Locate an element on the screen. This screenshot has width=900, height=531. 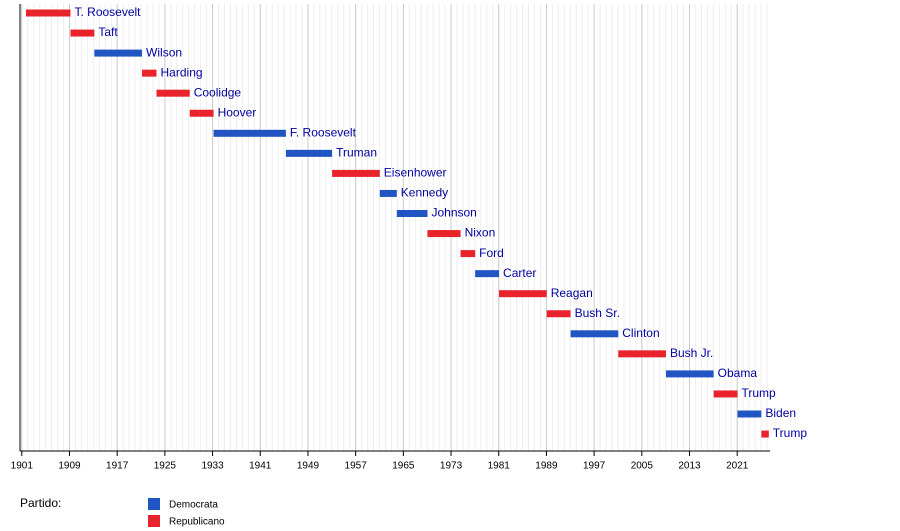
president-label: T. Roosevelt is located at coordinates (107, 12).